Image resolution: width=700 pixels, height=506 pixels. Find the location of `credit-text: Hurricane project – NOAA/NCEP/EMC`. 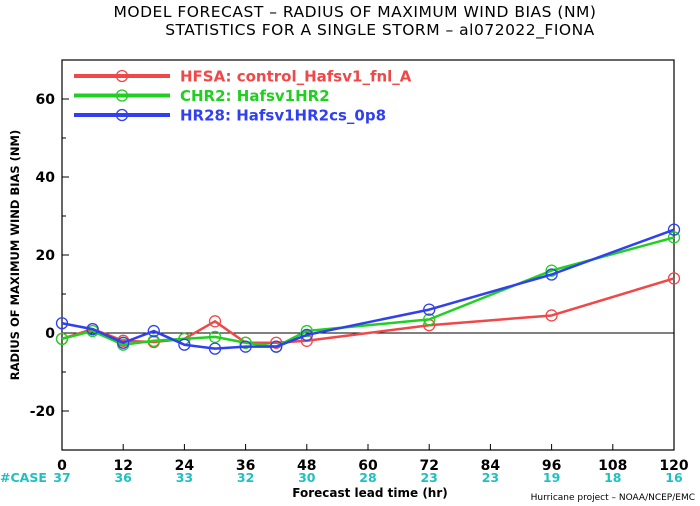

credit-text: Hurricane project – NOAA/NCEP/EMC is located at coordinates (613, 498).